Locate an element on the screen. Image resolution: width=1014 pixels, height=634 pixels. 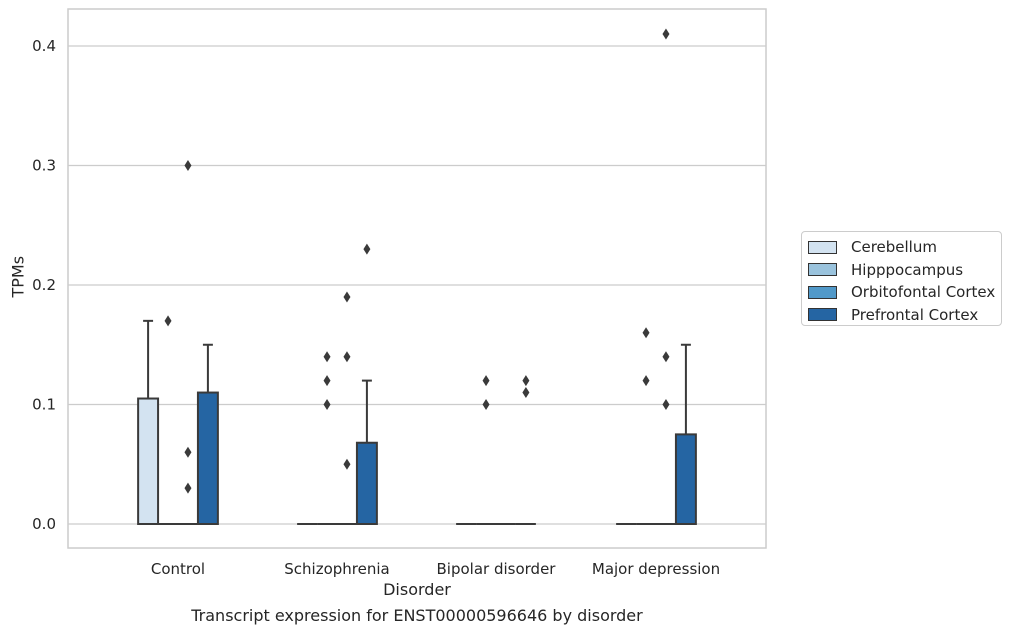
box-cerebellum is located at coordinates (148, 422).